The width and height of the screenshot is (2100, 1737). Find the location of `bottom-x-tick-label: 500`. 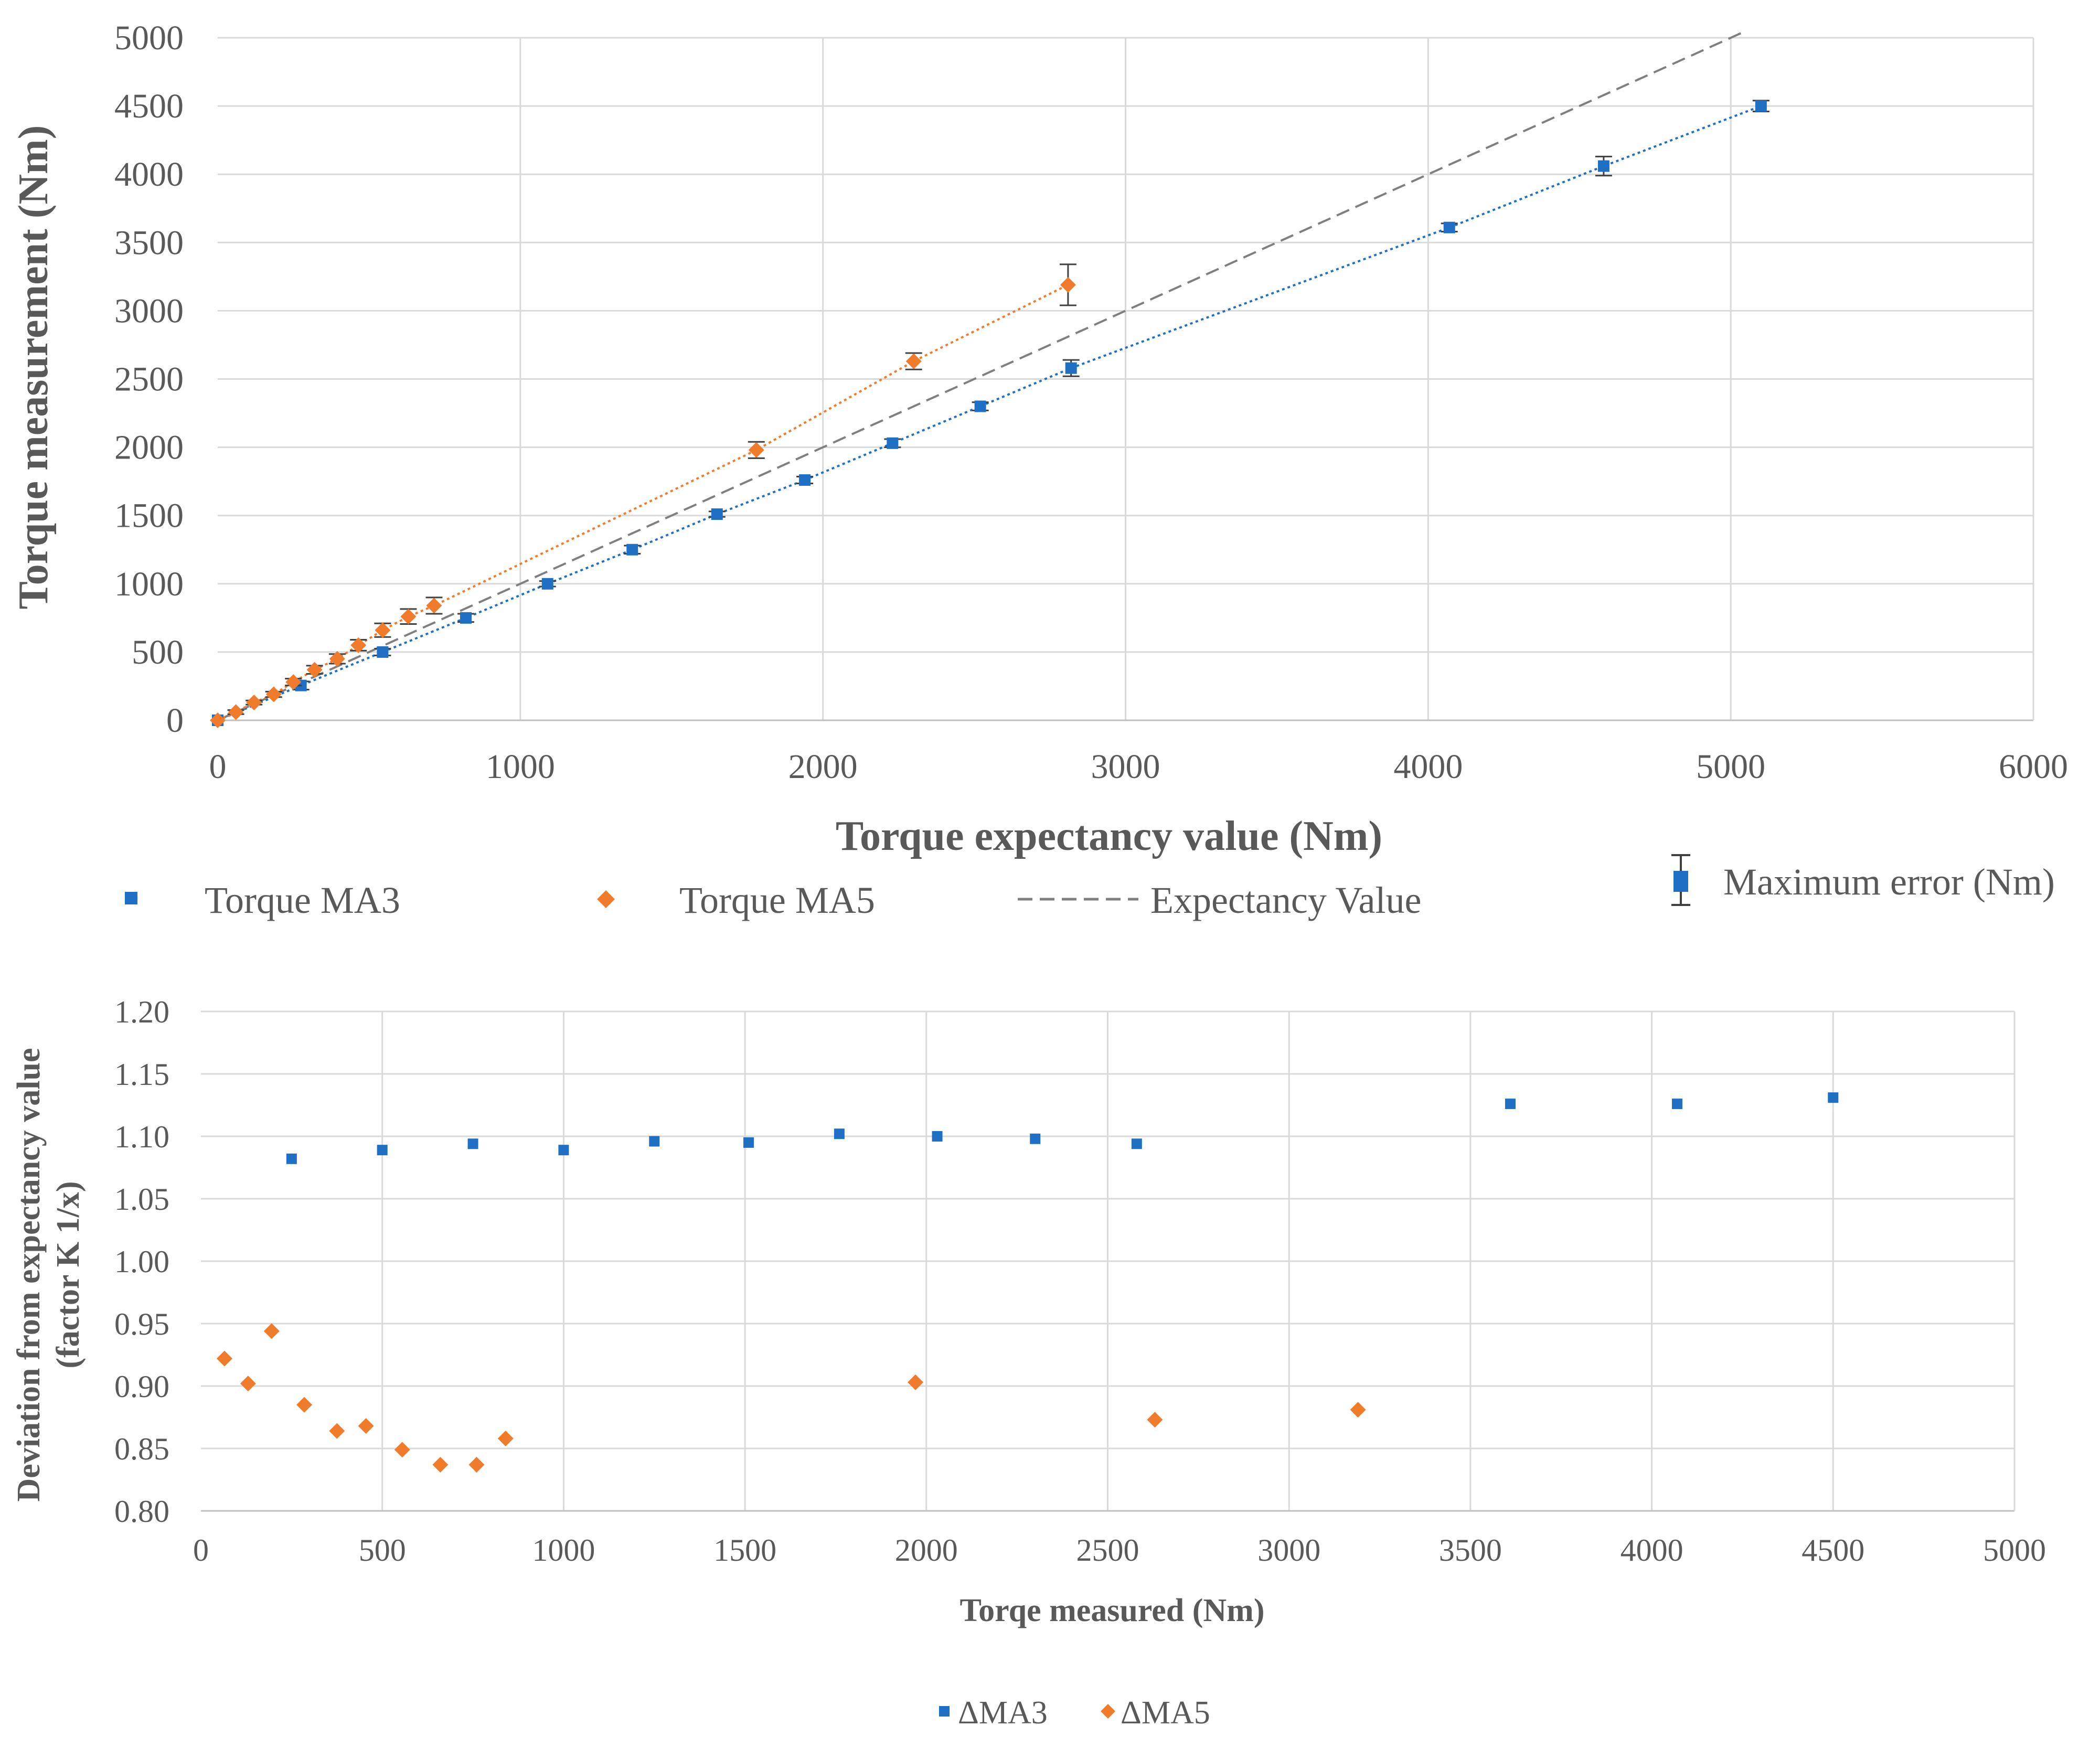

bottom-x-tick-label: 500 is located at coordinates (382, 1551).